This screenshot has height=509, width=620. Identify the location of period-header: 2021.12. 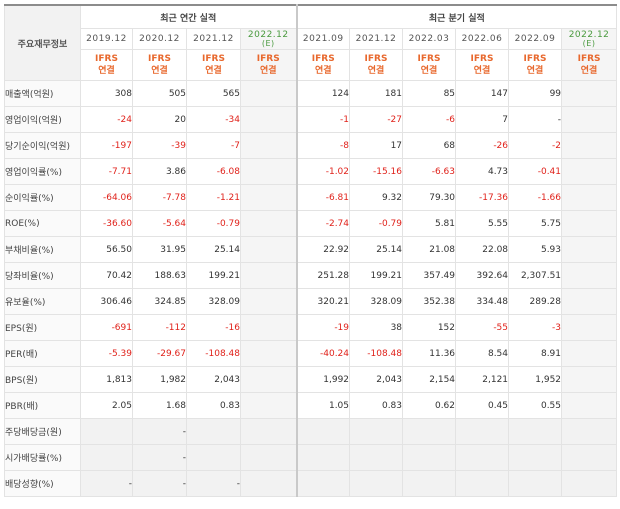
(376, 39).